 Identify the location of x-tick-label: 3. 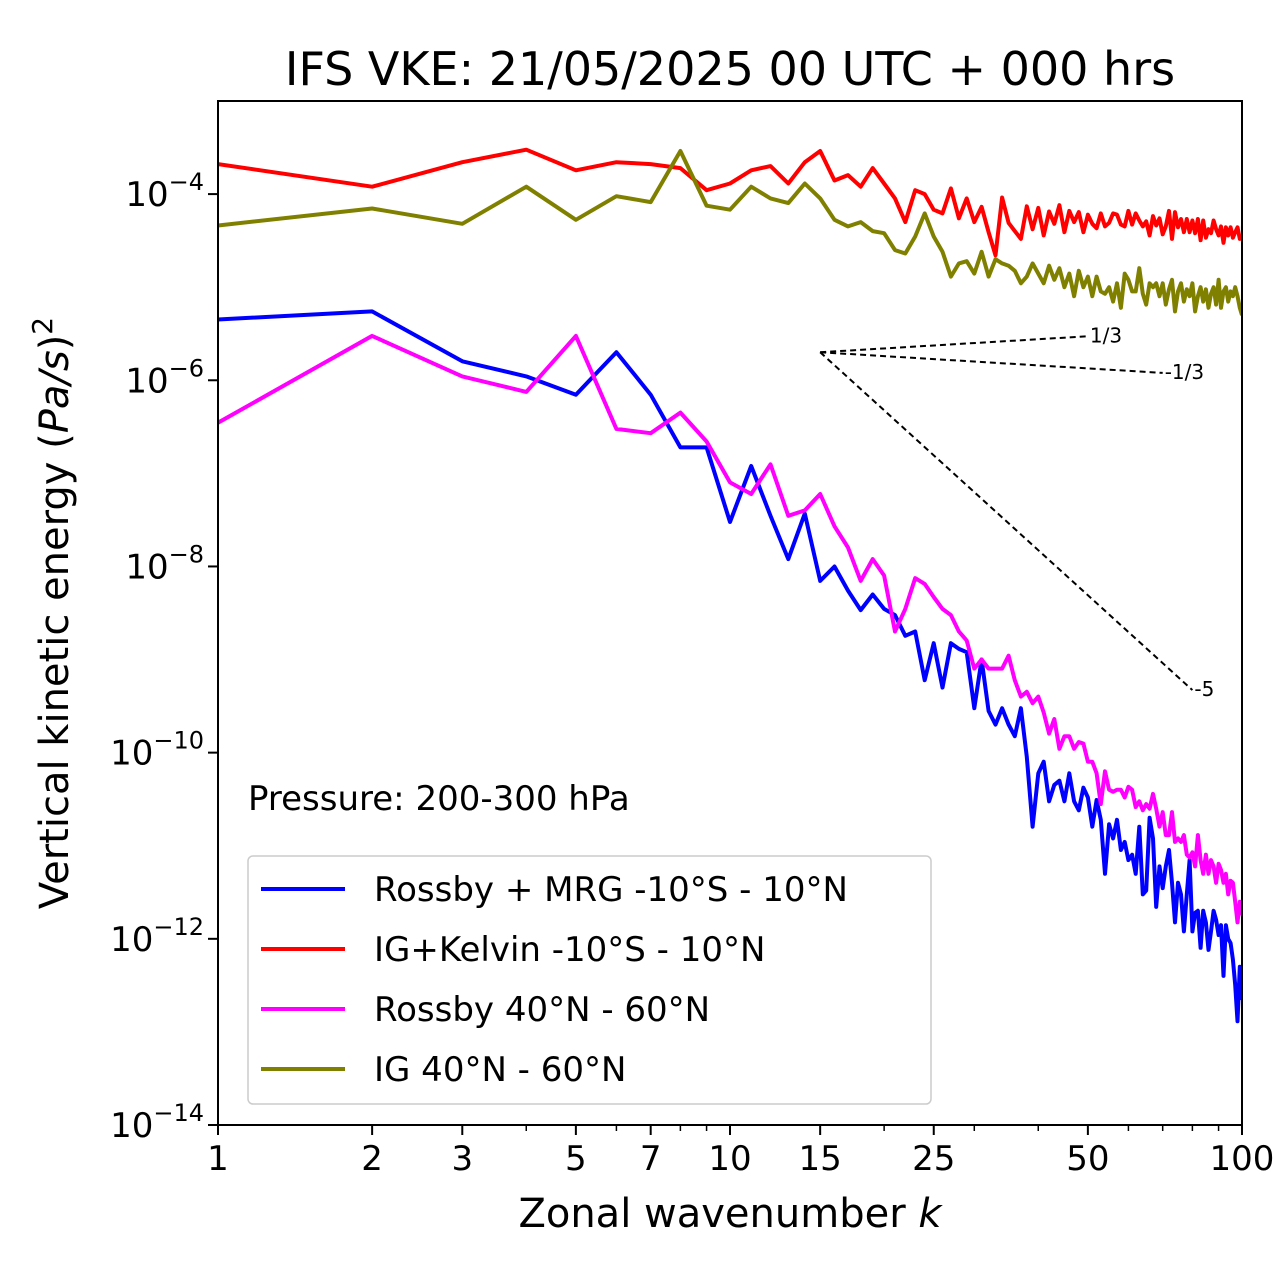
(462, 1159).